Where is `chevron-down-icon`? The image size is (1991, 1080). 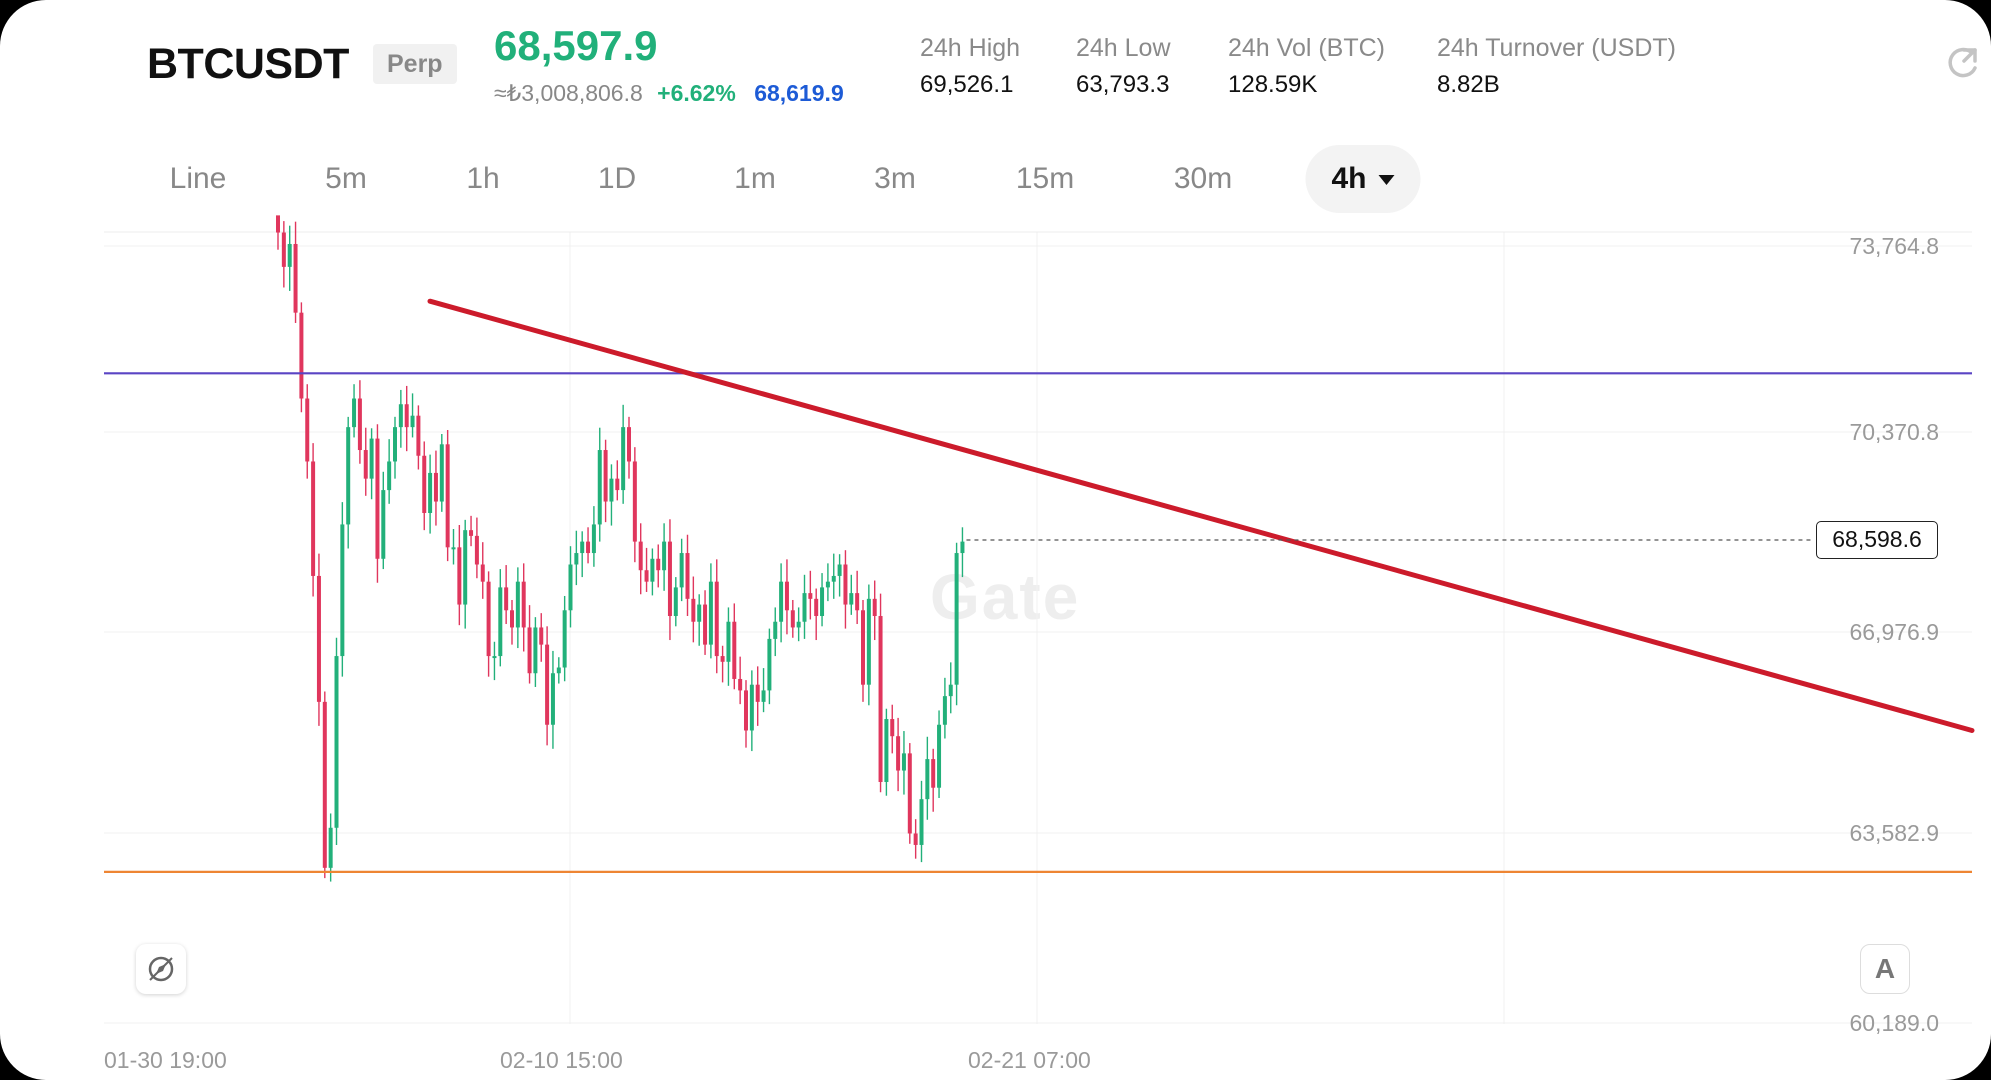 chevron-down-icon is located at coordinates (1386, 180).